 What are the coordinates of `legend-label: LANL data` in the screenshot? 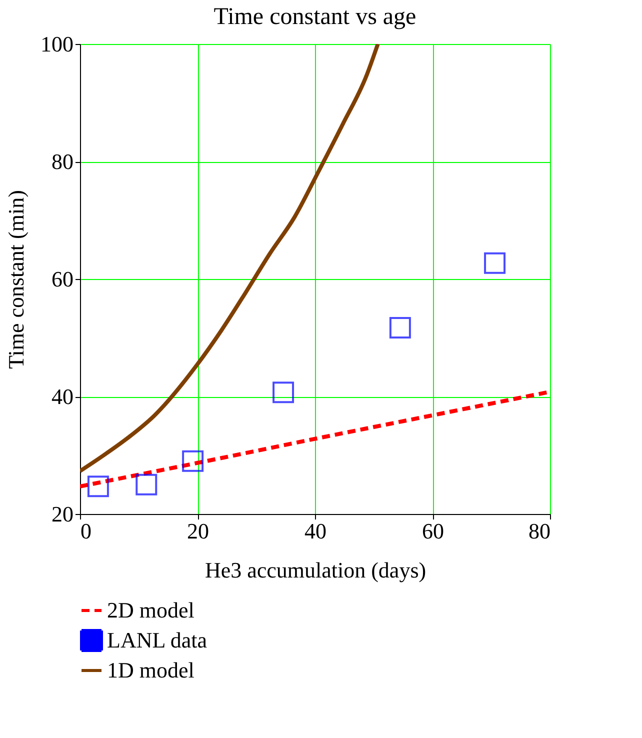 It's located at (157, 640).